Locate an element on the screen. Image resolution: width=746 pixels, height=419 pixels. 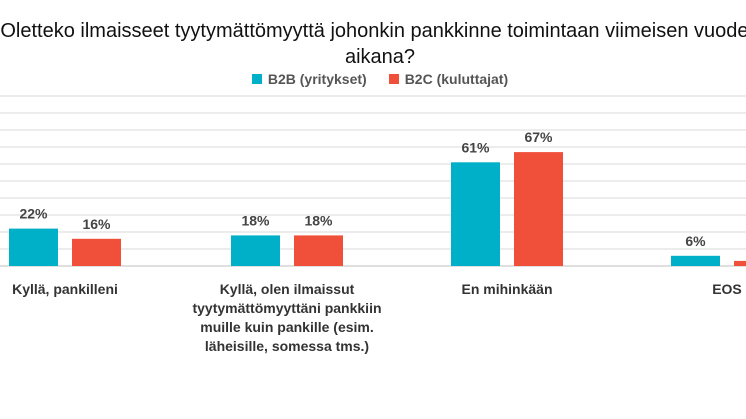
category-label-en-mihinkaan: En mihinkään is located at coordinates (507, 289).